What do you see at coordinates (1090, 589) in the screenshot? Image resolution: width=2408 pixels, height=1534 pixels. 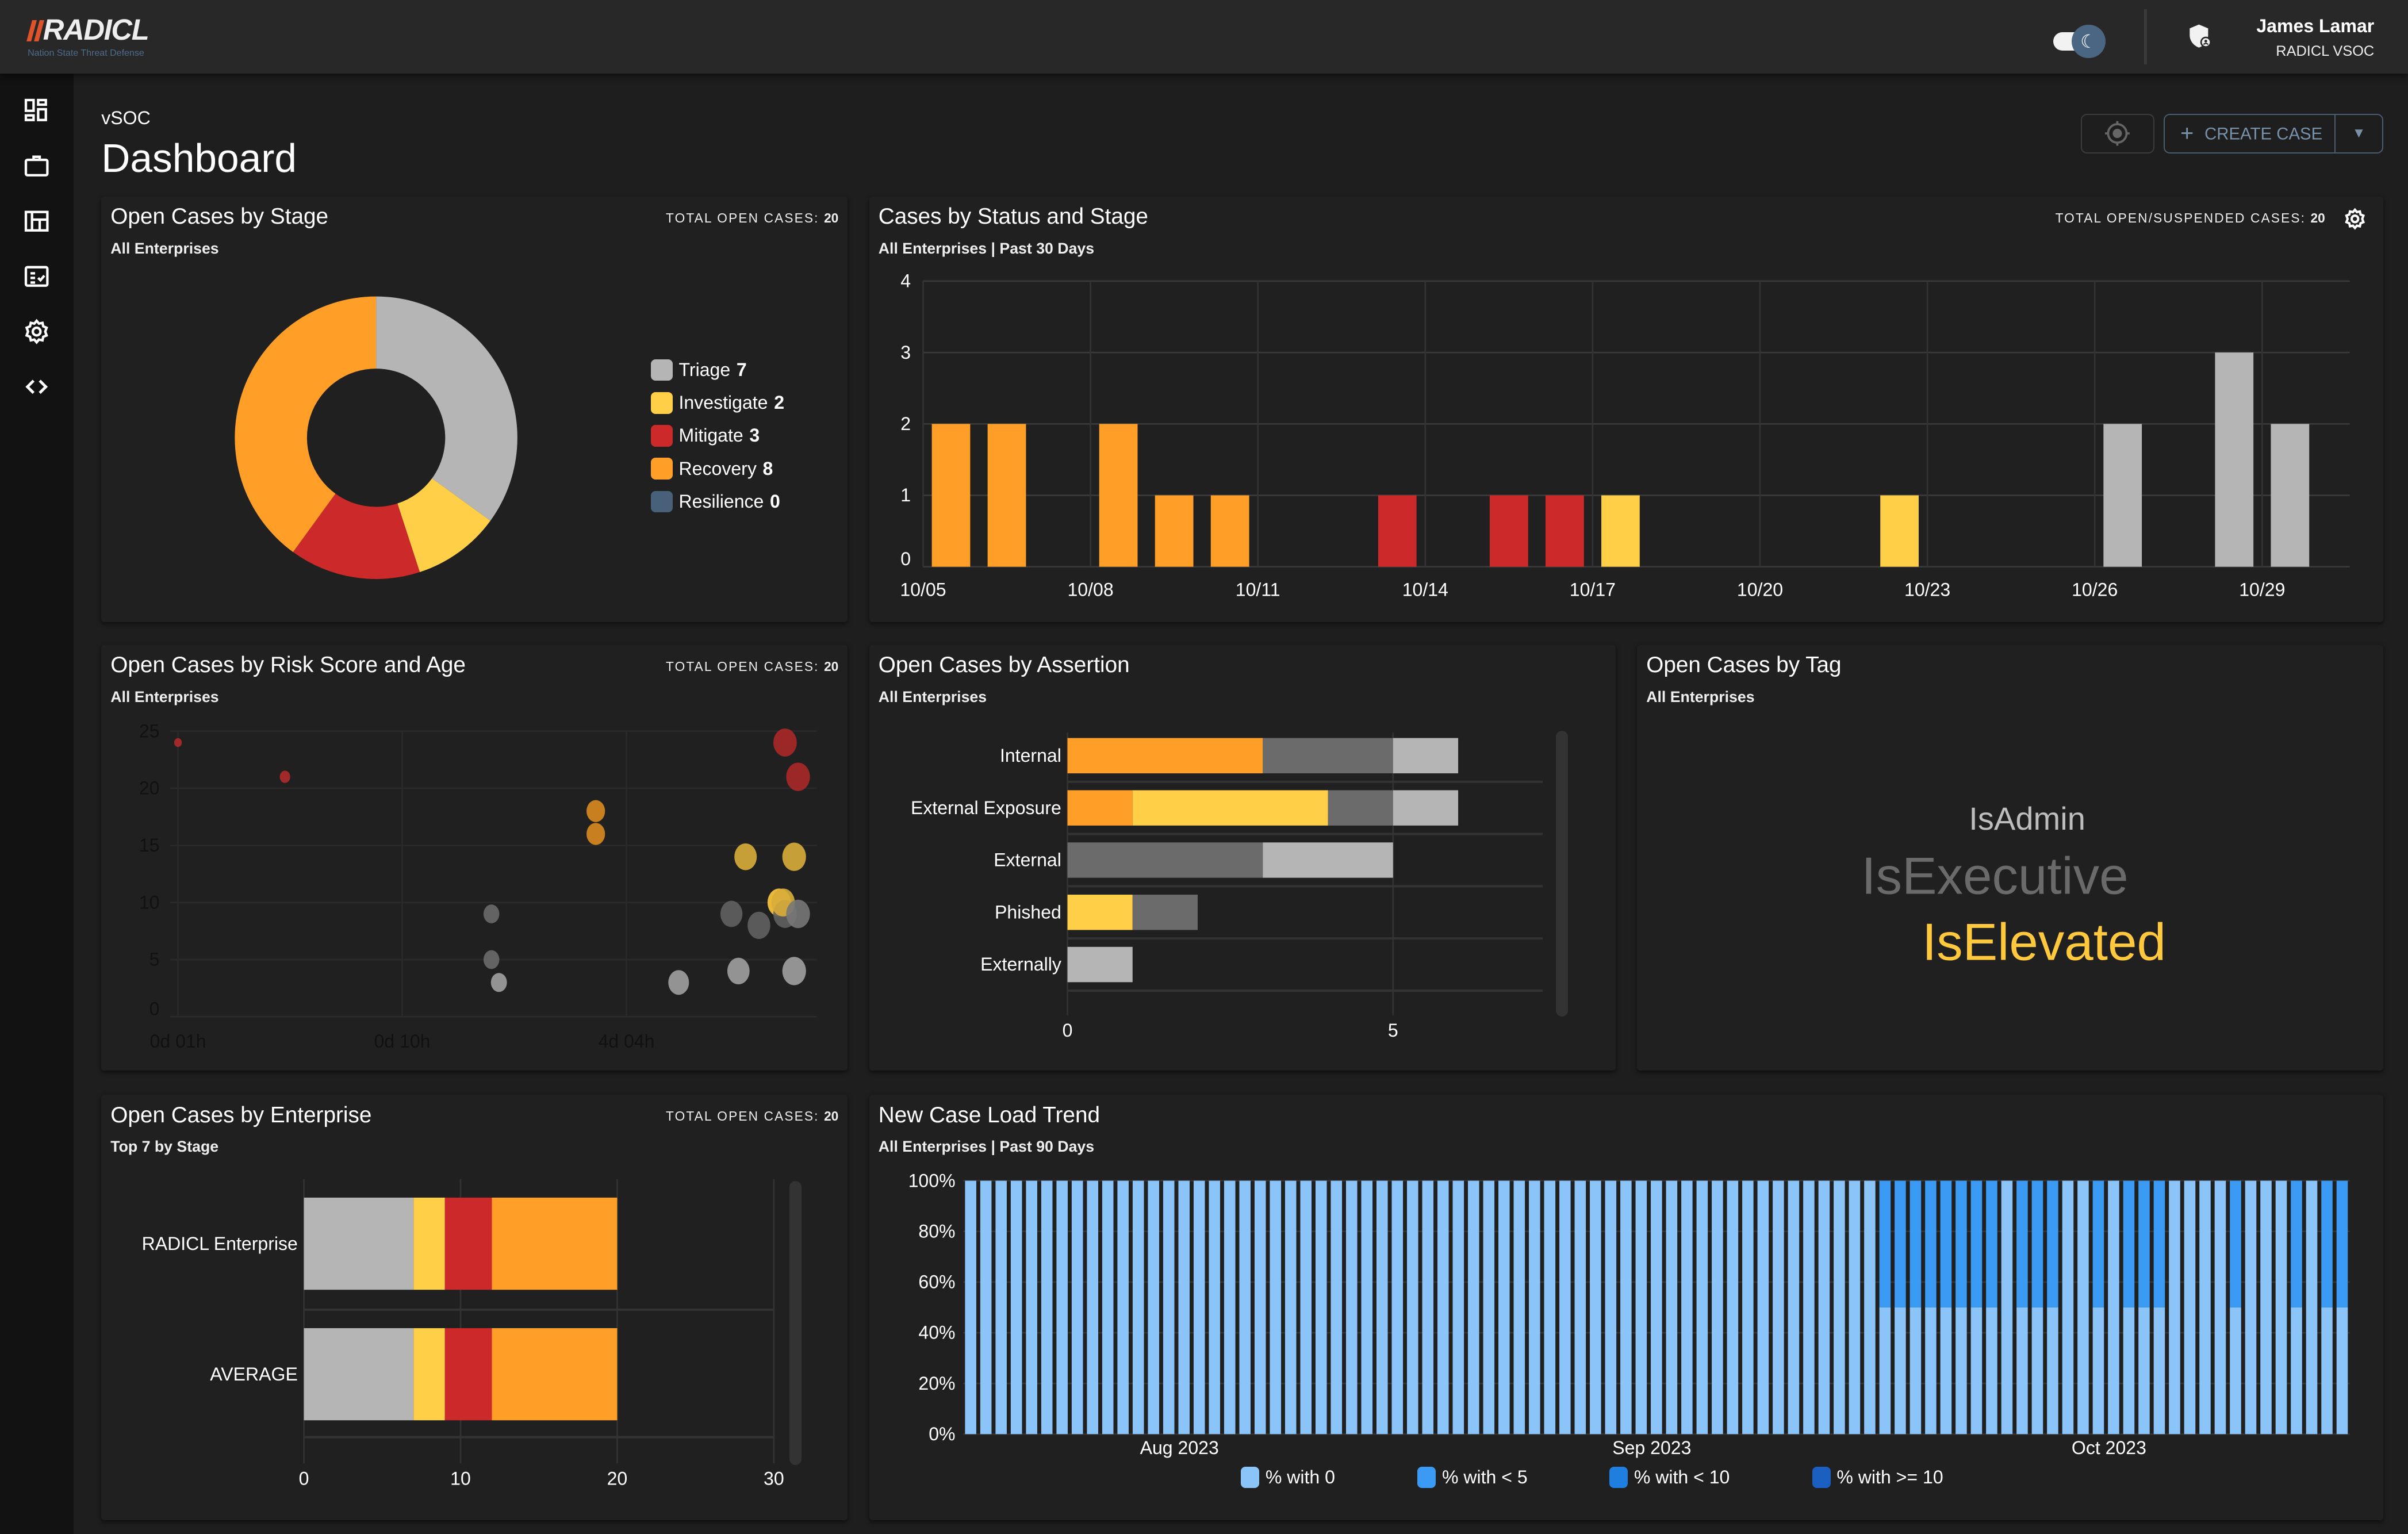 I see `x-tick-label: 10/08` at bounding box center [1090, 589].